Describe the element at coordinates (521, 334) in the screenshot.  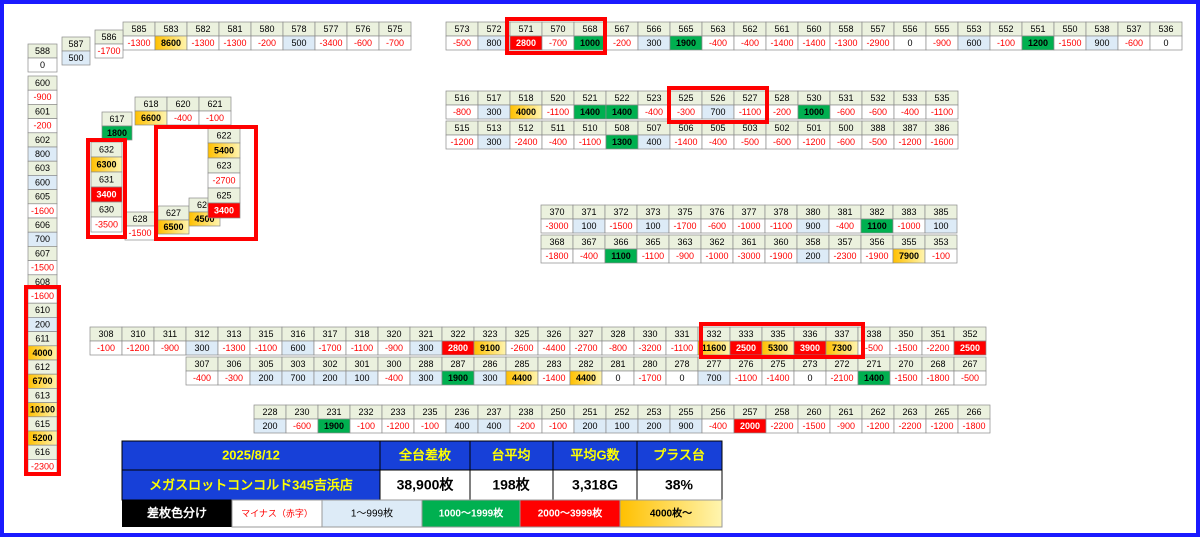
I see `machine-number: 325` at that location.